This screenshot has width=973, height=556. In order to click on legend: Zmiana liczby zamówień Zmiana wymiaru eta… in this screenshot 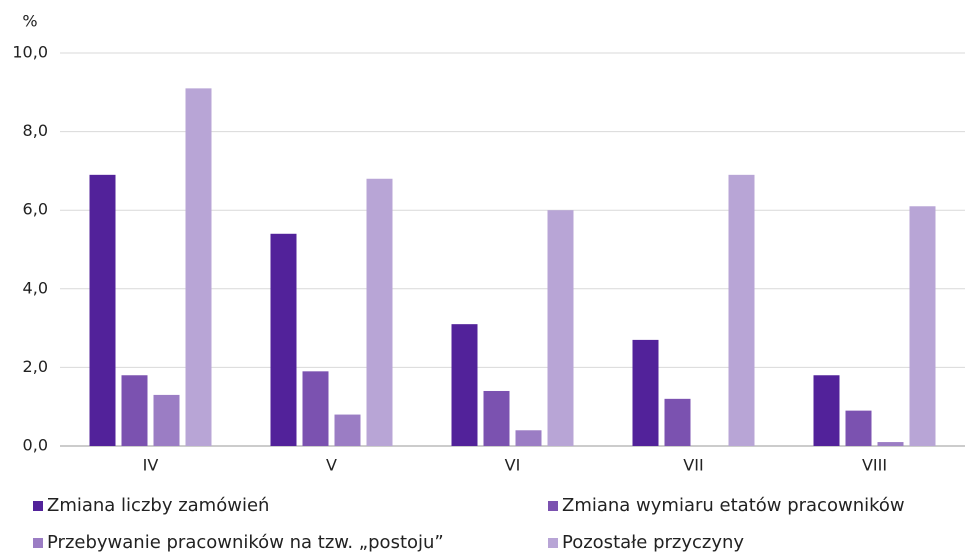, I will do `click(469, 524)`.